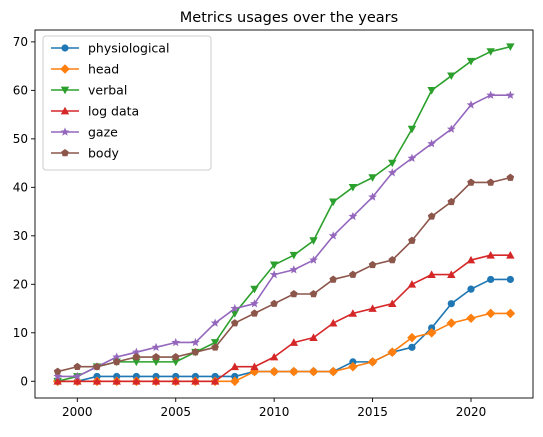  Describe the element at coordinates (20, 188) in the screenshot. I see `y-tick-label: 40` at that location.